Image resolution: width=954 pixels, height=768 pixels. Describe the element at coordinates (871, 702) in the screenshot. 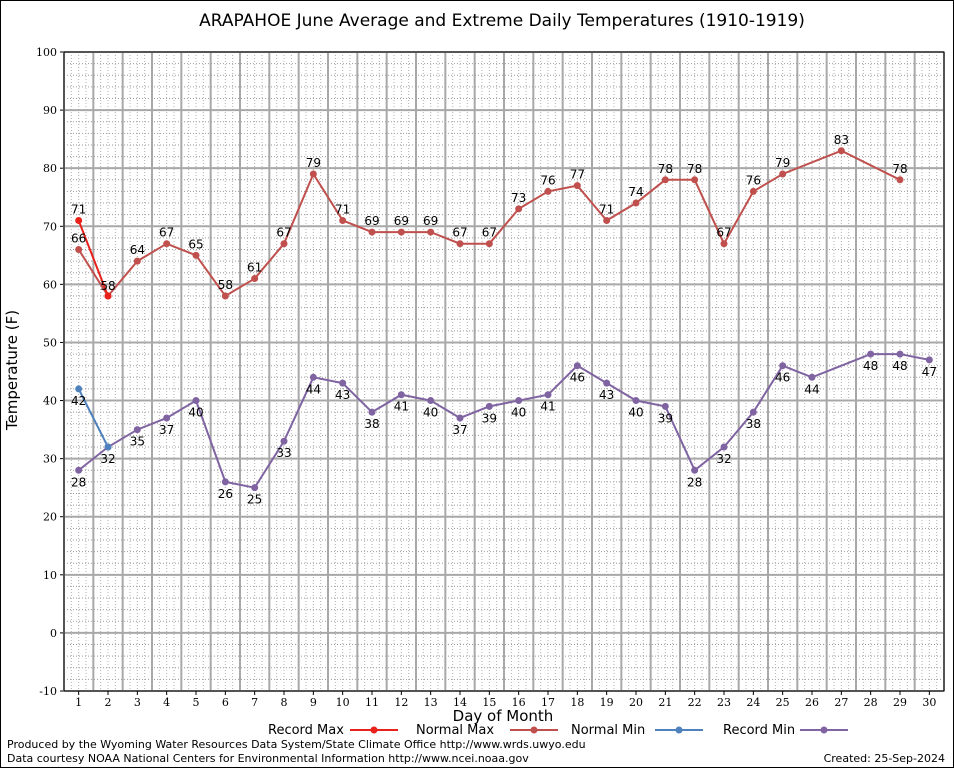

I see `x-tick-label: 28` at that location.